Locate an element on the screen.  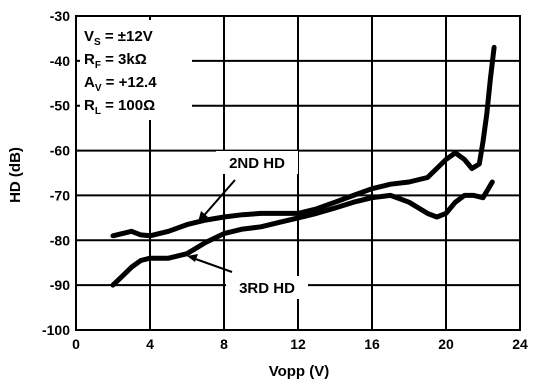
x-axis-title: Vopp (V) is located at coordinates (299, 371).